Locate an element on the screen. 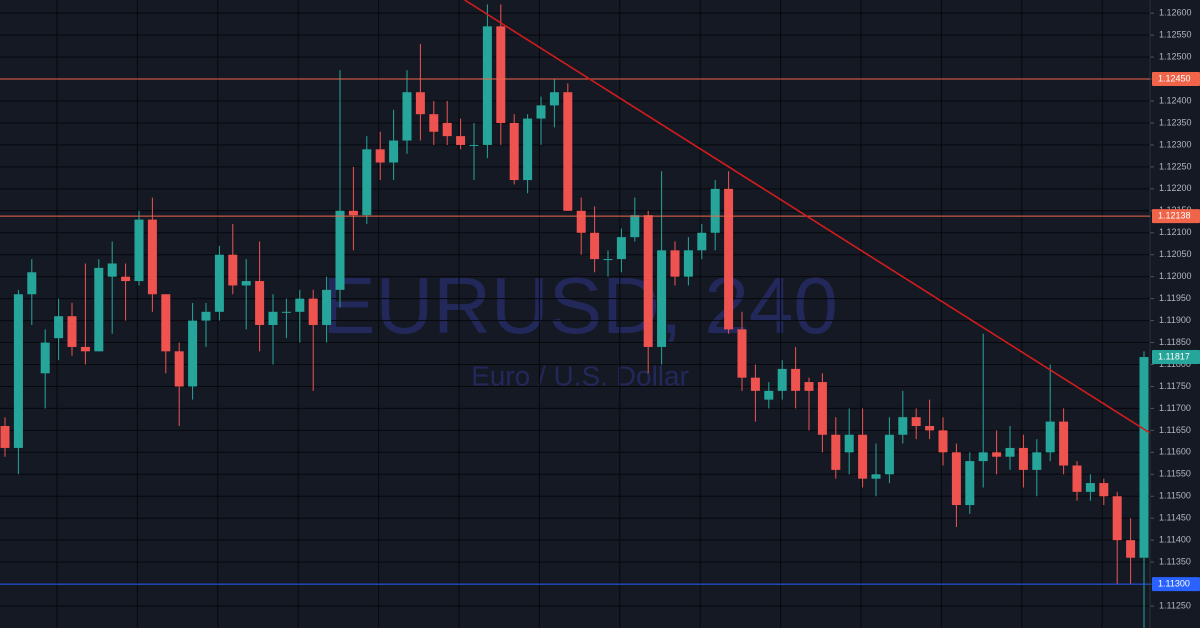 The image size is (1200, 628). level-label: 1.11300 is located at coordinates (1174, 583).